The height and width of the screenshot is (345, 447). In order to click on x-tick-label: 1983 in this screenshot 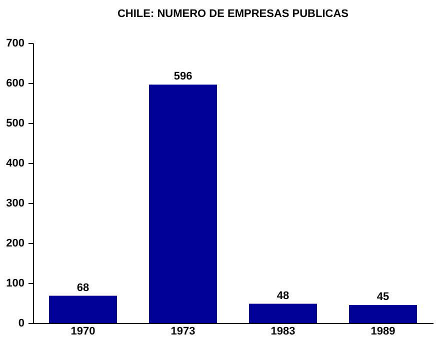, I will do `click(283, 332)`.